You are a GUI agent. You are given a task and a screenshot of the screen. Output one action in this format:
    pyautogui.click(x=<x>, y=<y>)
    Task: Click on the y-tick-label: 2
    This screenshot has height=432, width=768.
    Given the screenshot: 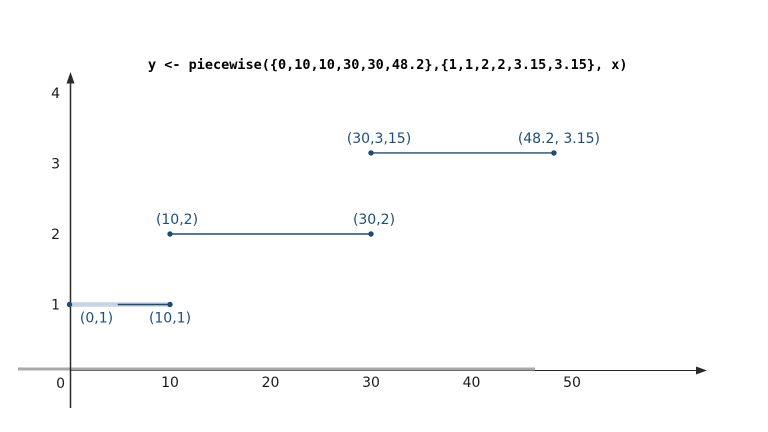 What is the action you would take?
    pyautogui.click(x=55, y=235)
    